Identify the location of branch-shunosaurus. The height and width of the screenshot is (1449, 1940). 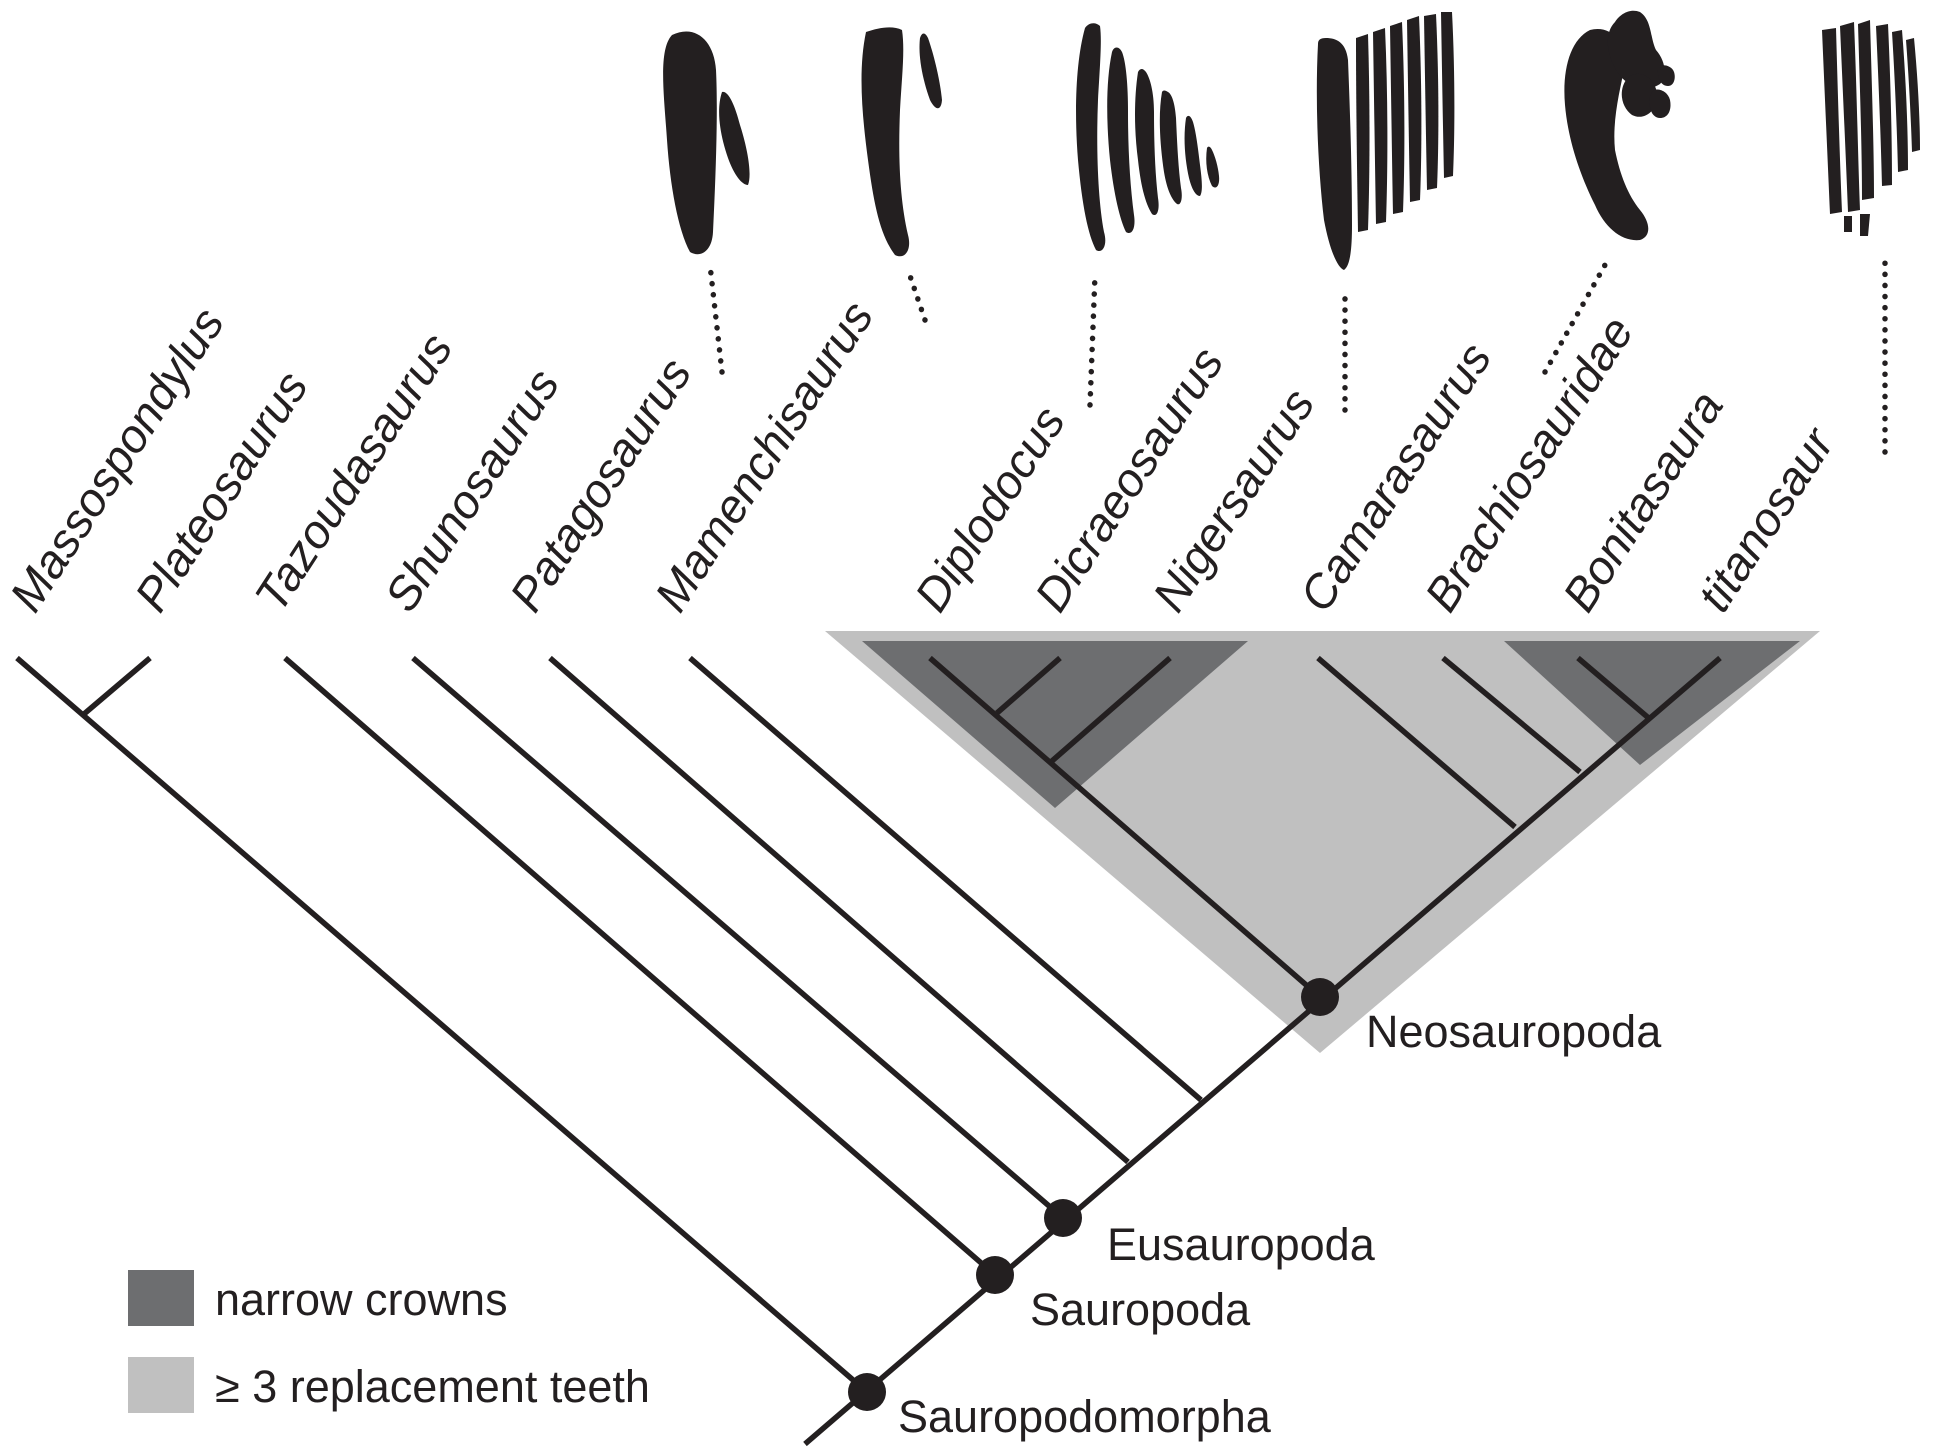
(738, 938).